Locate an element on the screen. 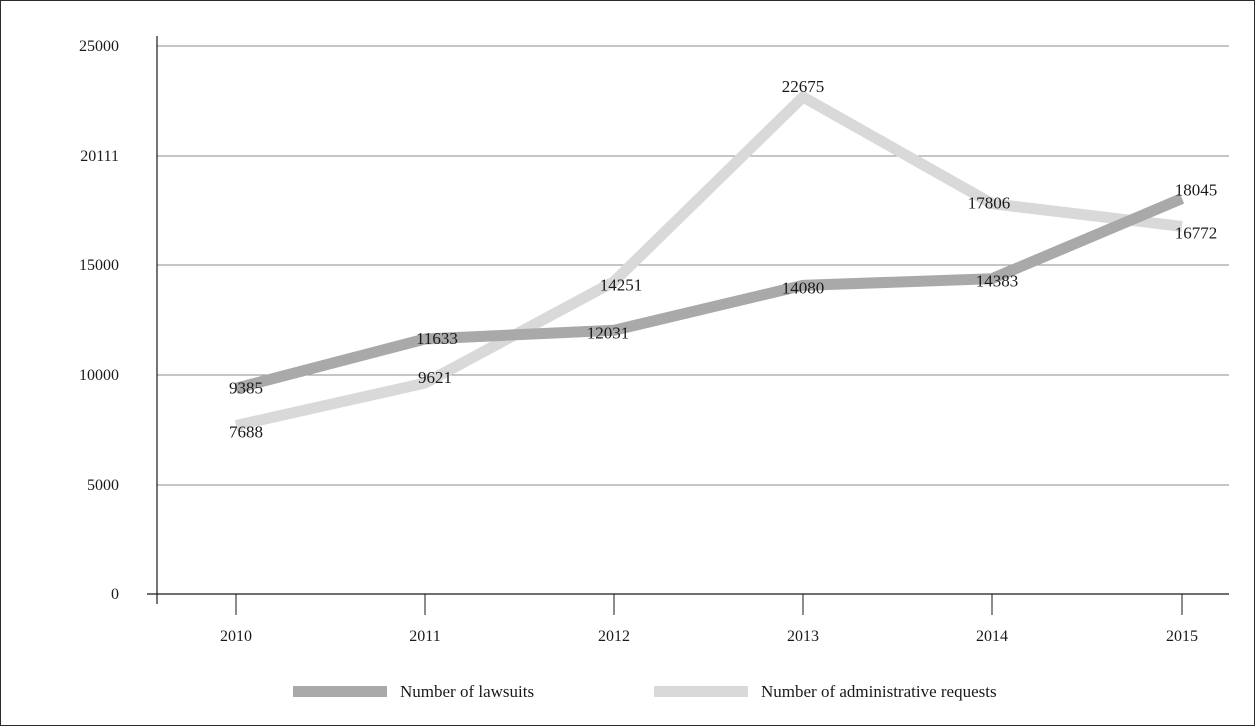 This screenshot has width=1255, height=727. x-tick-label: 2011 is located at coordinates (424, 636).